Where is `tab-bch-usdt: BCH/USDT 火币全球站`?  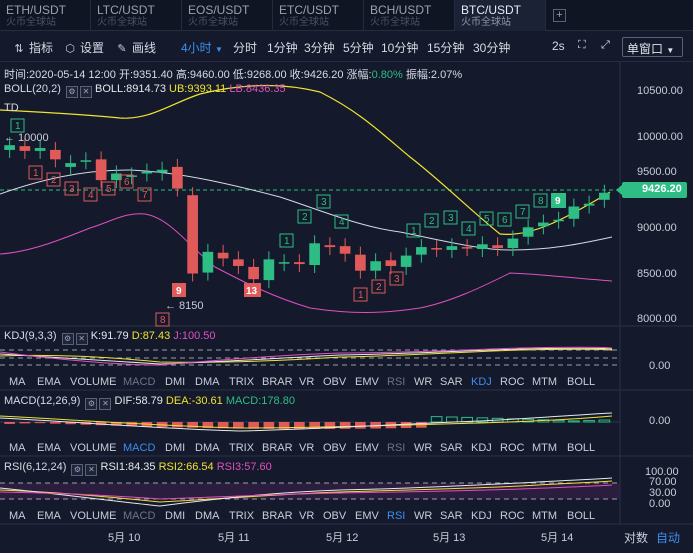
tab-bch-usdt: BCH/USDT 火币全球站 is located at coordinates (409, 15).